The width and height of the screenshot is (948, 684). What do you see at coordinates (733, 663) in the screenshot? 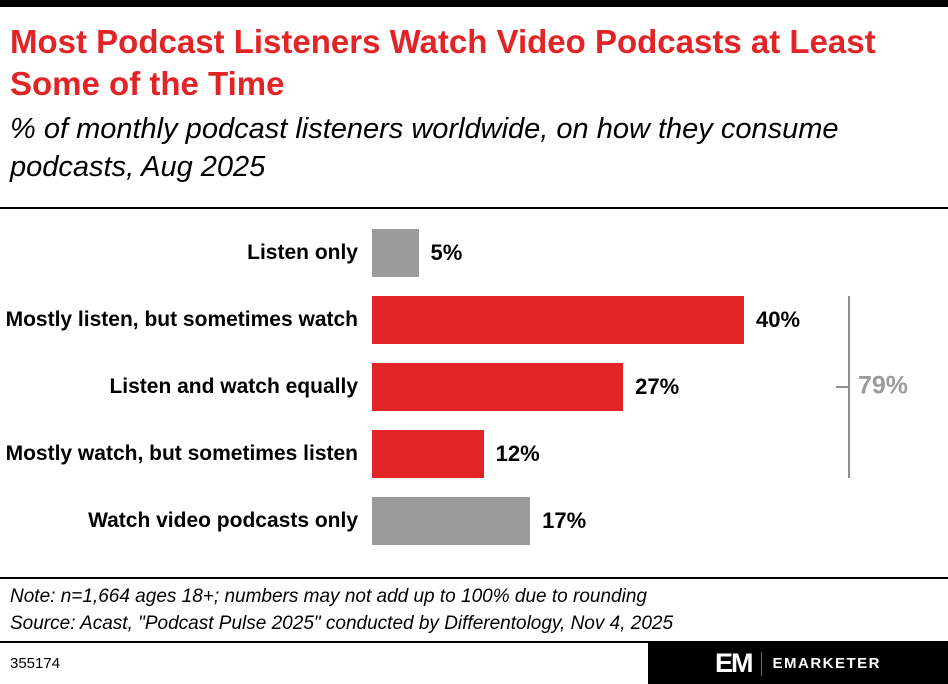
I see `emarketer-logo-mark-icon: EM` at bounding box center [733, 663].